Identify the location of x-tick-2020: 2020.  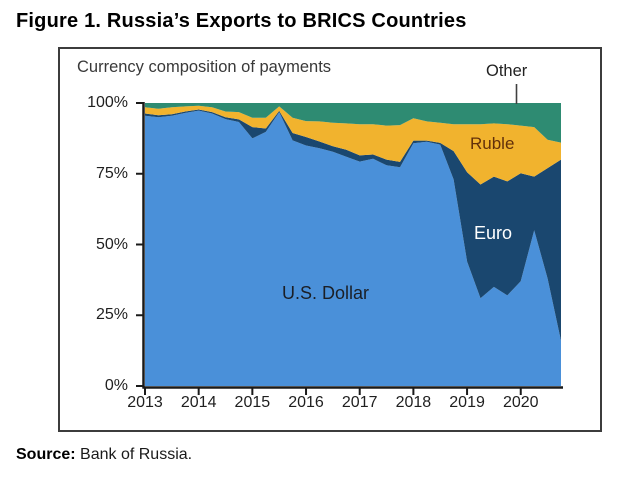
(520, 402).